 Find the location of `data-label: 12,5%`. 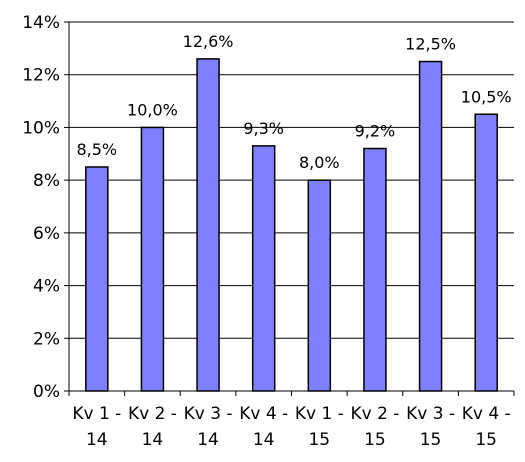

data-label: 12,5% is located at coordinates (430, 44).